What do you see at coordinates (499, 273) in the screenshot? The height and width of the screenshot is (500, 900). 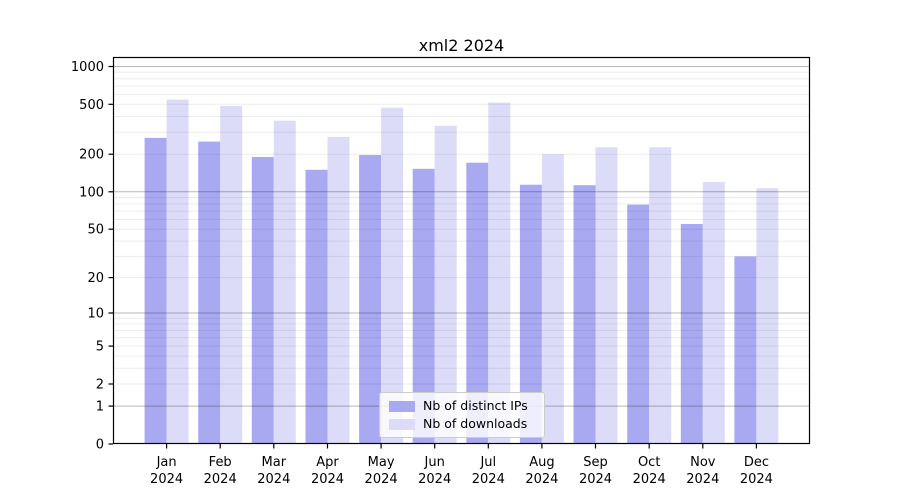 I see `bar-downloads-jul` at bounding box center [499, 273].